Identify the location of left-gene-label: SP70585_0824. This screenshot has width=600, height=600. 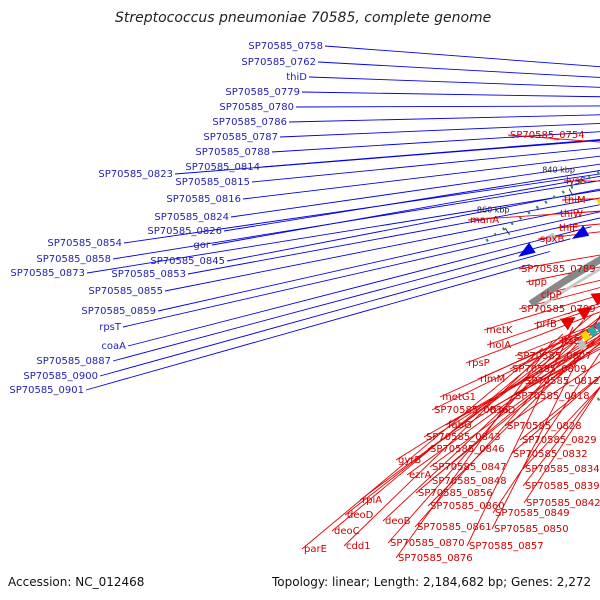
(191, 217).